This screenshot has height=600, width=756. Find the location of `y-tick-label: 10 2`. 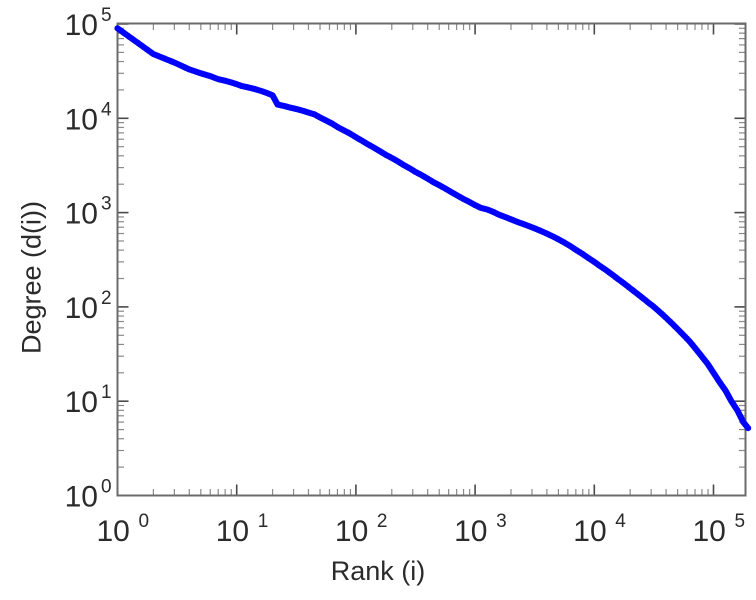

y-tick-label: 10 2 is located at coordinates (88, 306).